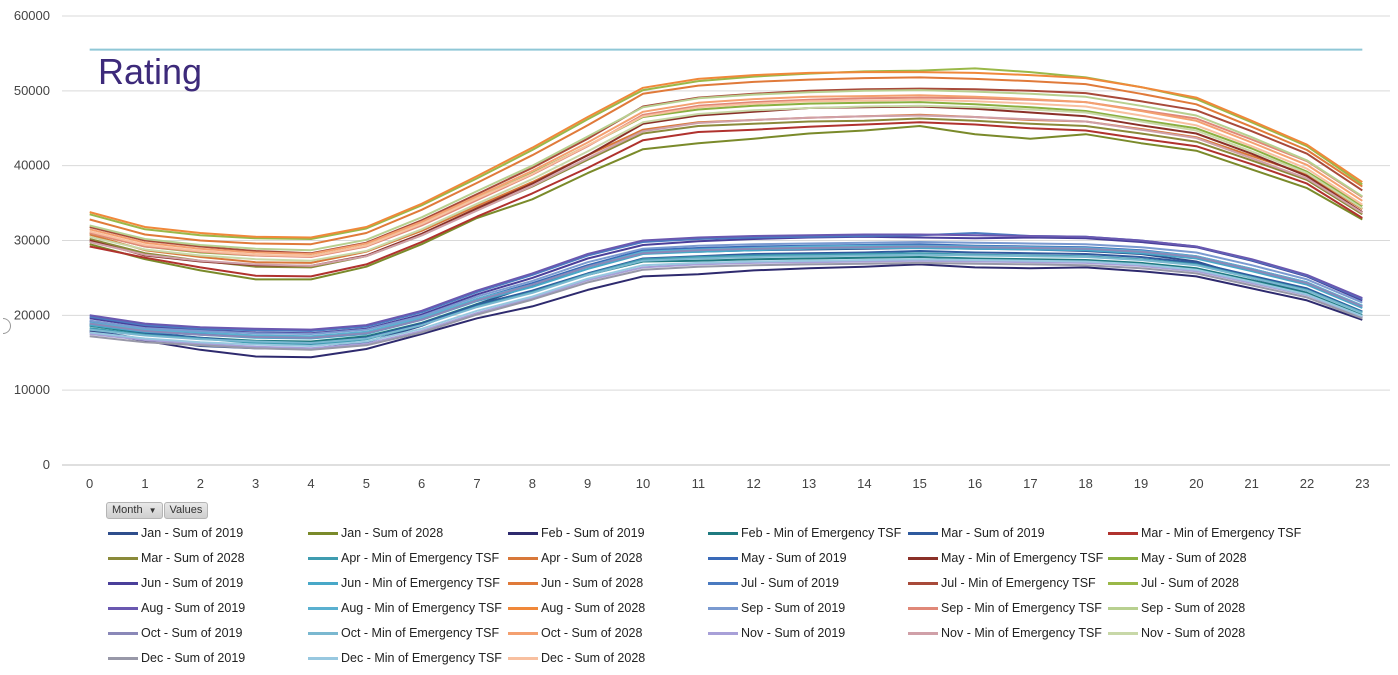 Image resolution: width=1398 pixels, height=675 pixels. I want to click on legend-item: May - Sum of 2019, so click(808, 558).